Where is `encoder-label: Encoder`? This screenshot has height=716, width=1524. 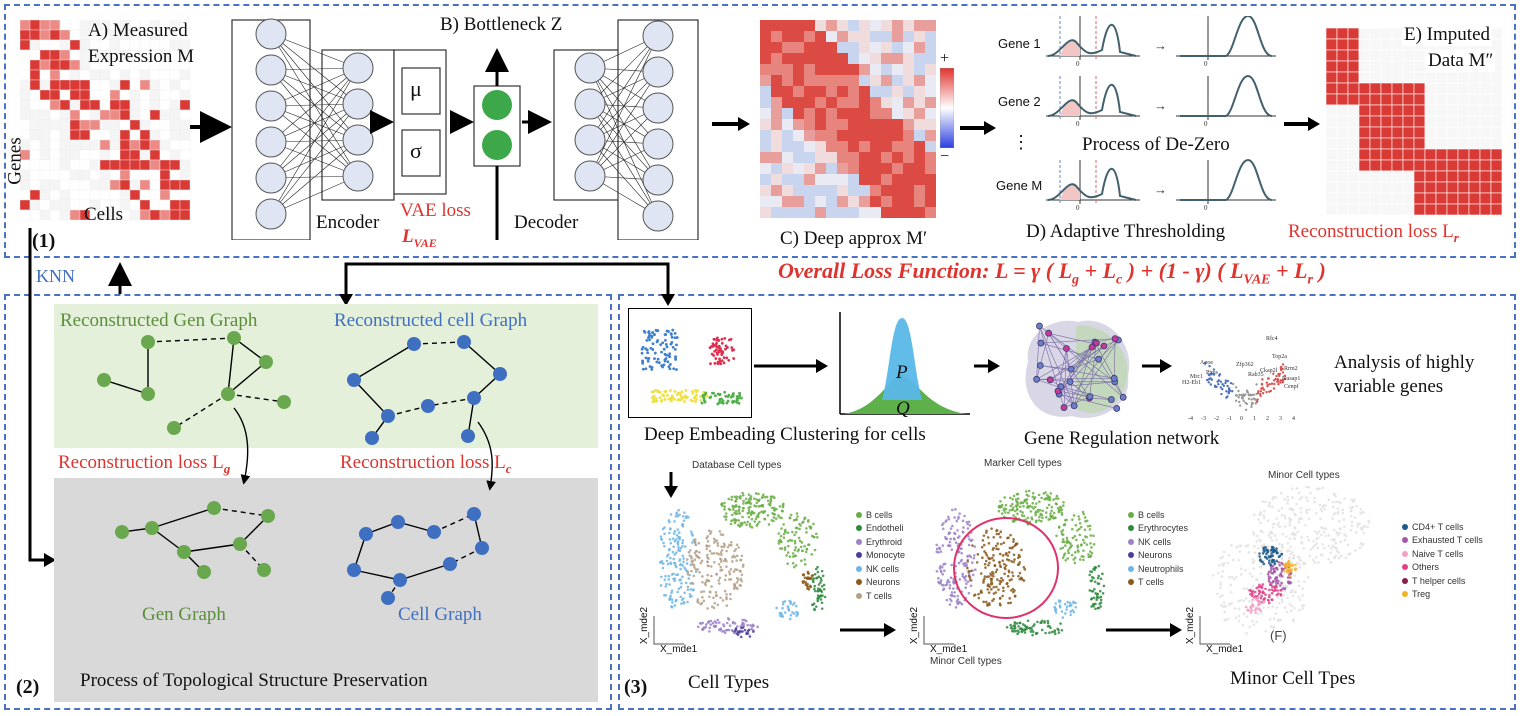
encoder-label: Encoder is located at coordinates (348, 222).